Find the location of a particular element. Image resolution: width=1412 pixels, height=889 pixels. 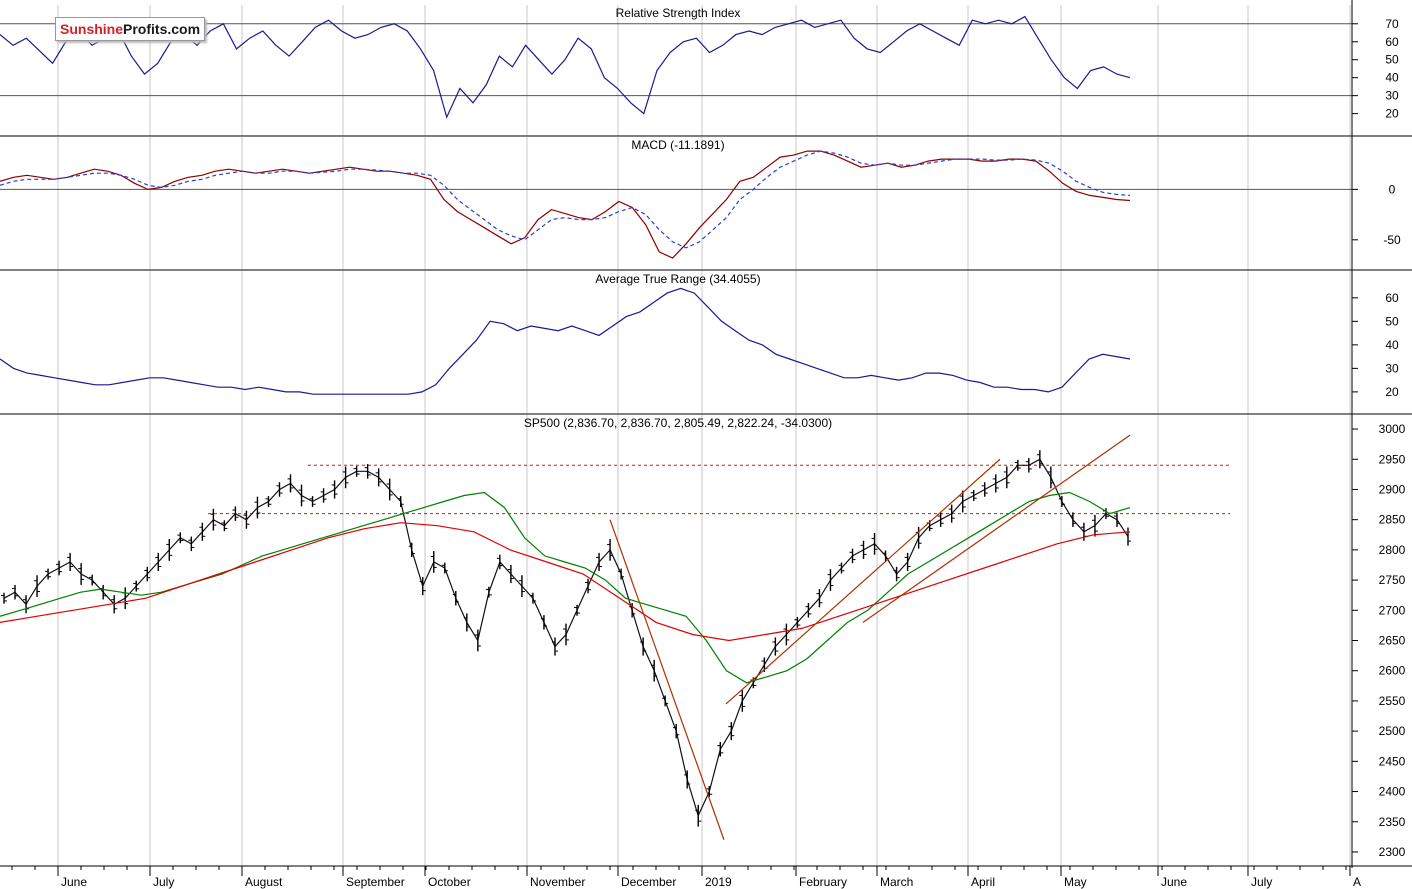

panel-title: Relative Strength Index is located at coordinates (678, 13).